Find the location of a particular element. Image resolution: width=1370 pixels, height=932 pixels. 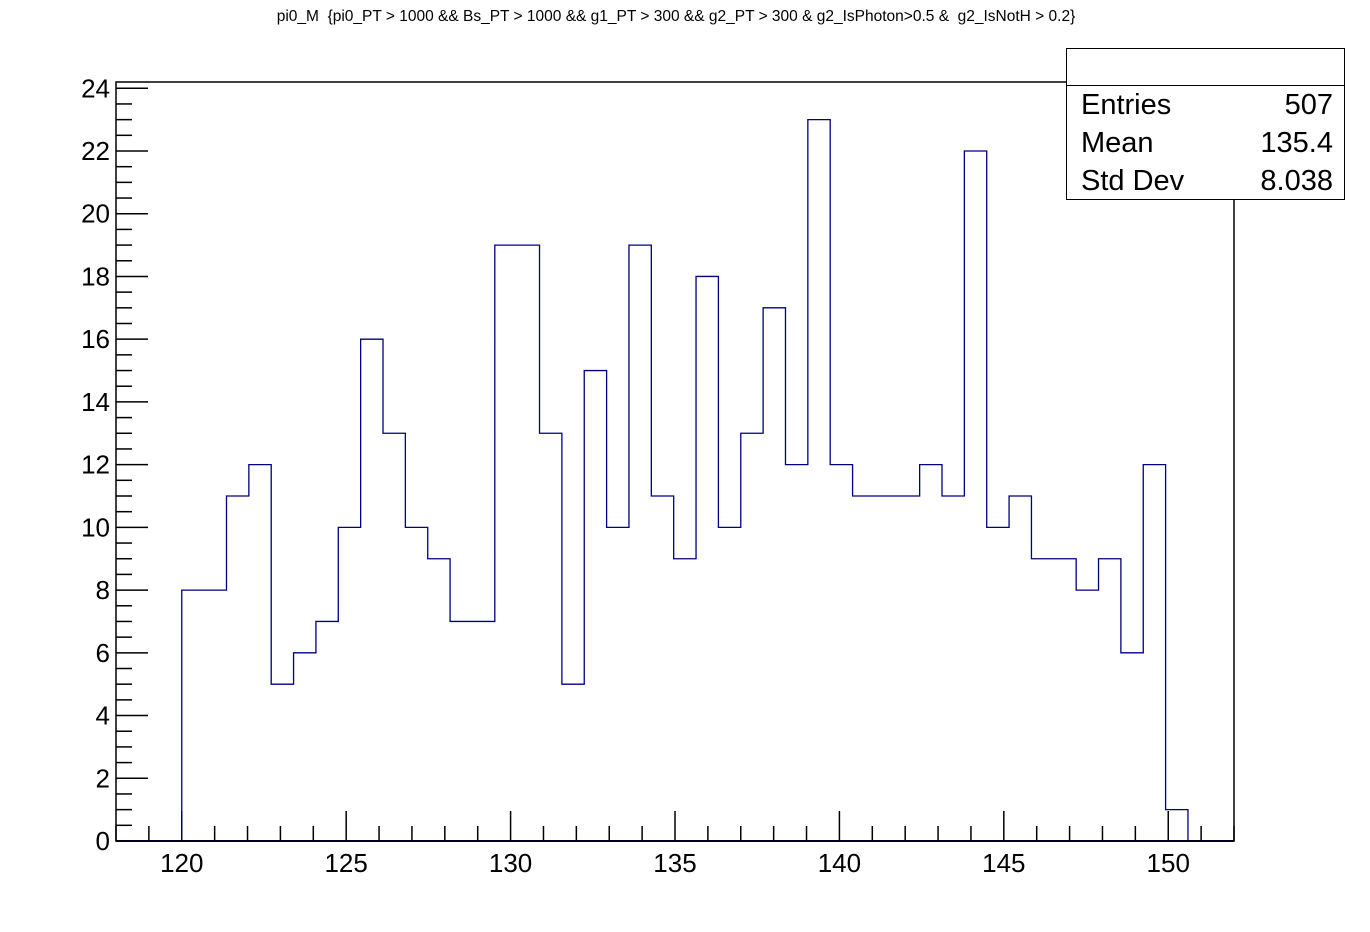

stddev-label: Std Dev is located at coordinates (1133, 181).